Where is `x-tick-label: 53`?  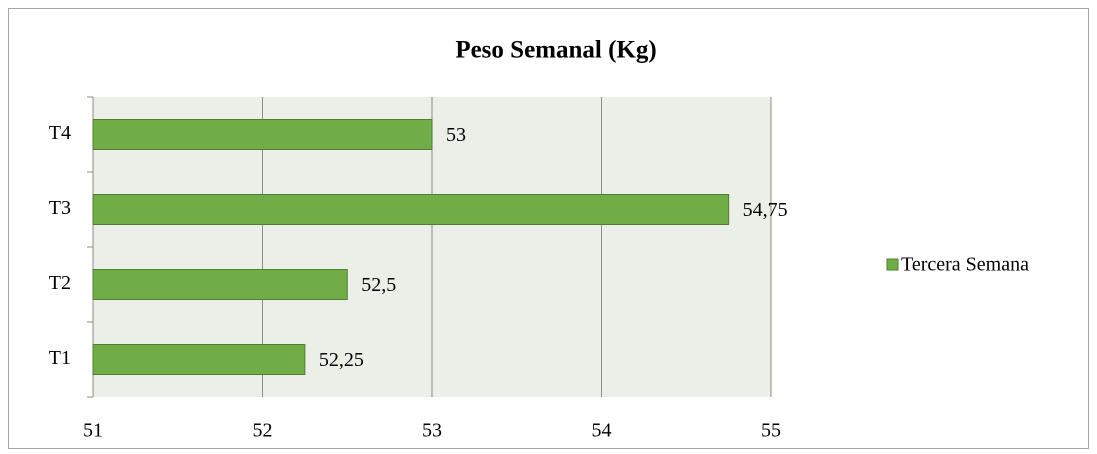 x-tick-label: 53 is located at coordinates (432, 431).